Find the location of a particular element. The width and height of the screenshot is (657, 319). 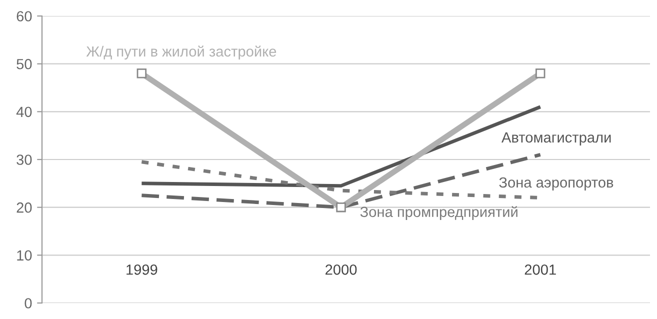

y-tick-label: 0 is located at coordinates (28, 303).